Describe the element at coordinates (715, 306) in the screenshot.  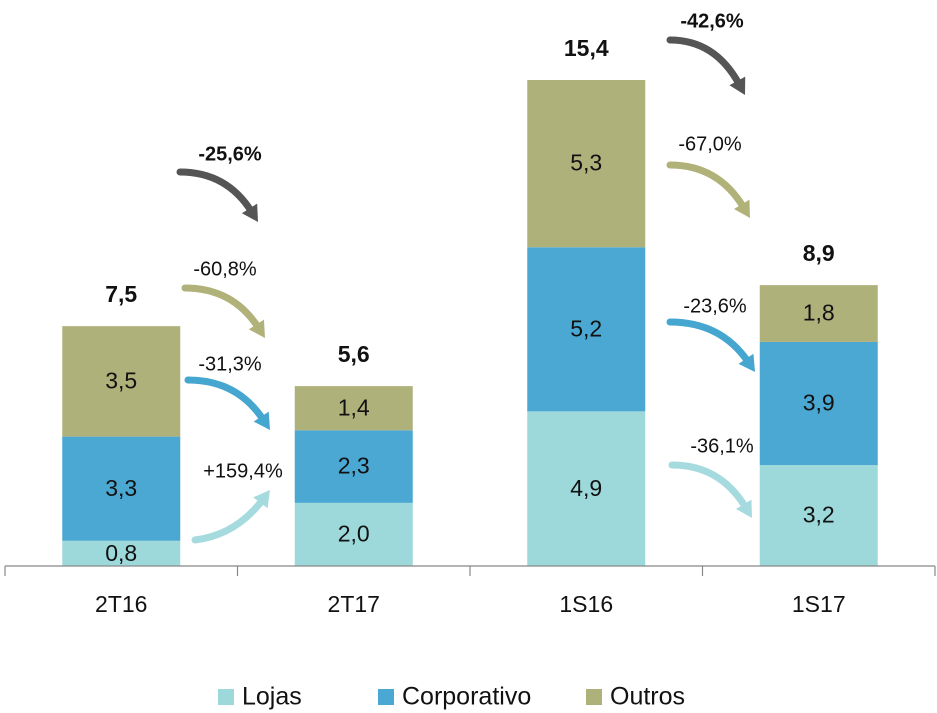
I see `change-label: -23,6%` at that location.